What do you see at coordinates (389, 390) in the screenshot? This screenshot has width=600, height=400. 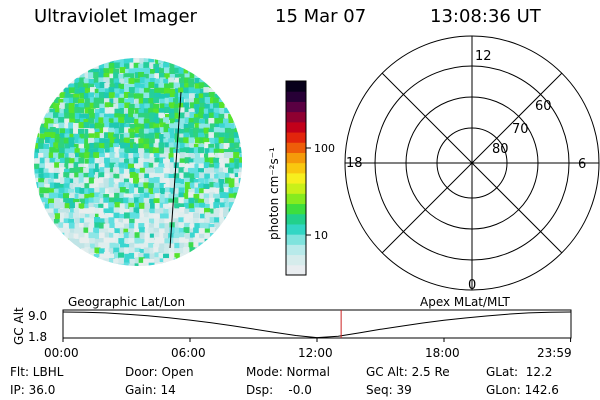 I see `status-seq: Seq: 39` at bounding box center [389, 390].